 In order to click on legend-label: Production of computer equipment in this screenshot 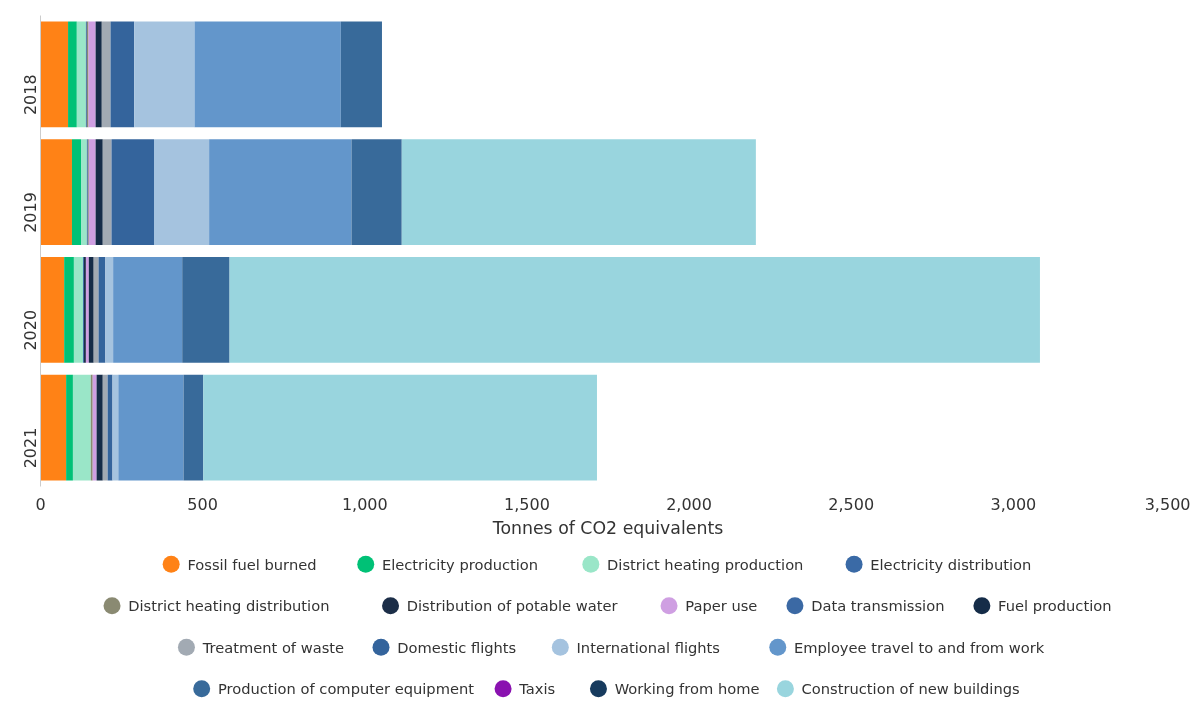, I will do `click(346, 689)`.